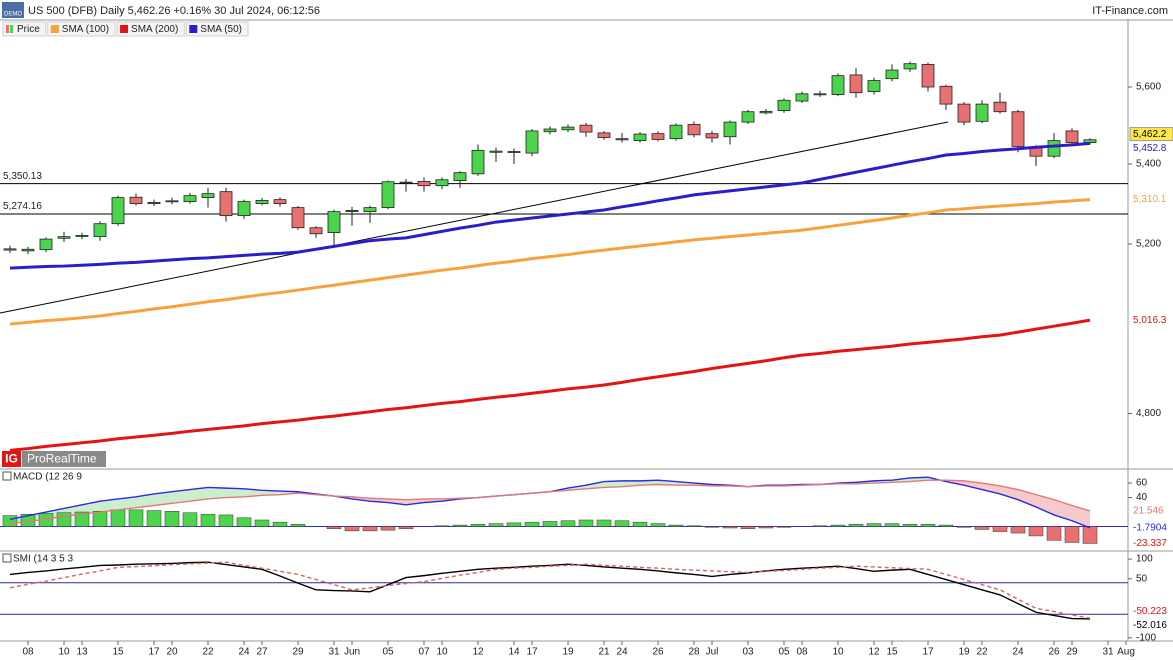 This screenshot has width=1173, height=660. What do you see at coordinates (1148, 87) in the screenshot?
I see `y-tick-label: 5,600` at bounding box center [1148, 87].